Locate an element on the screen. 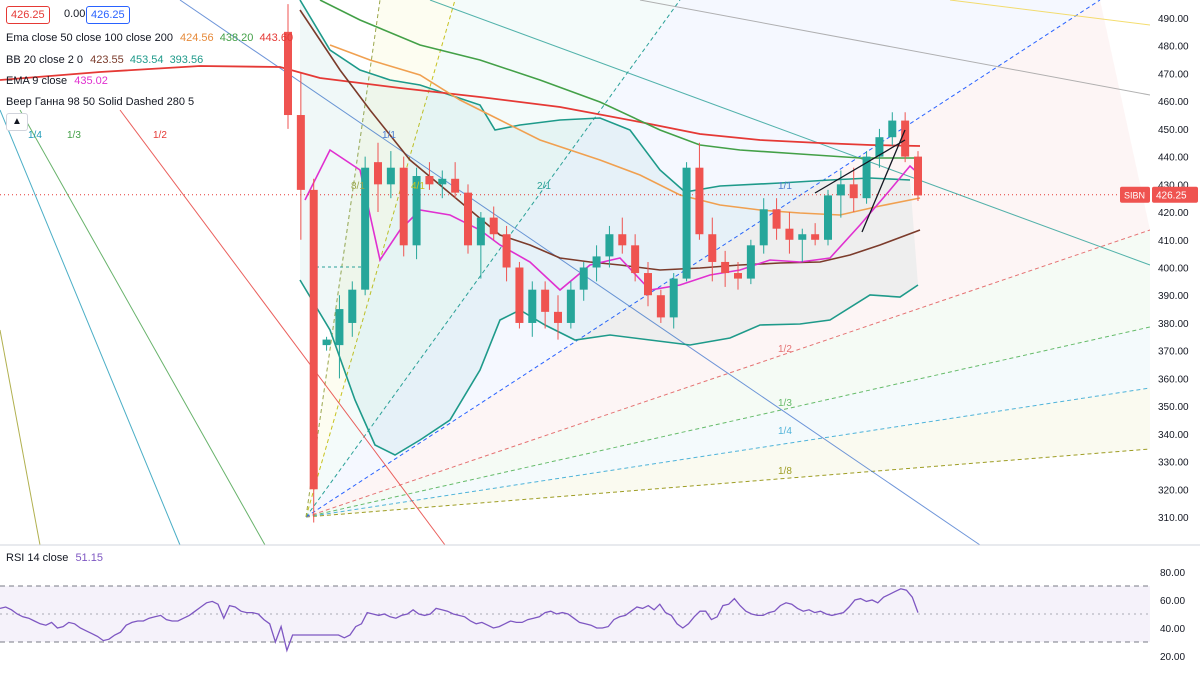 This screenshot has width=1200, height=675. price-axis-label: 400.00 is located at coordinates (1173, 269).